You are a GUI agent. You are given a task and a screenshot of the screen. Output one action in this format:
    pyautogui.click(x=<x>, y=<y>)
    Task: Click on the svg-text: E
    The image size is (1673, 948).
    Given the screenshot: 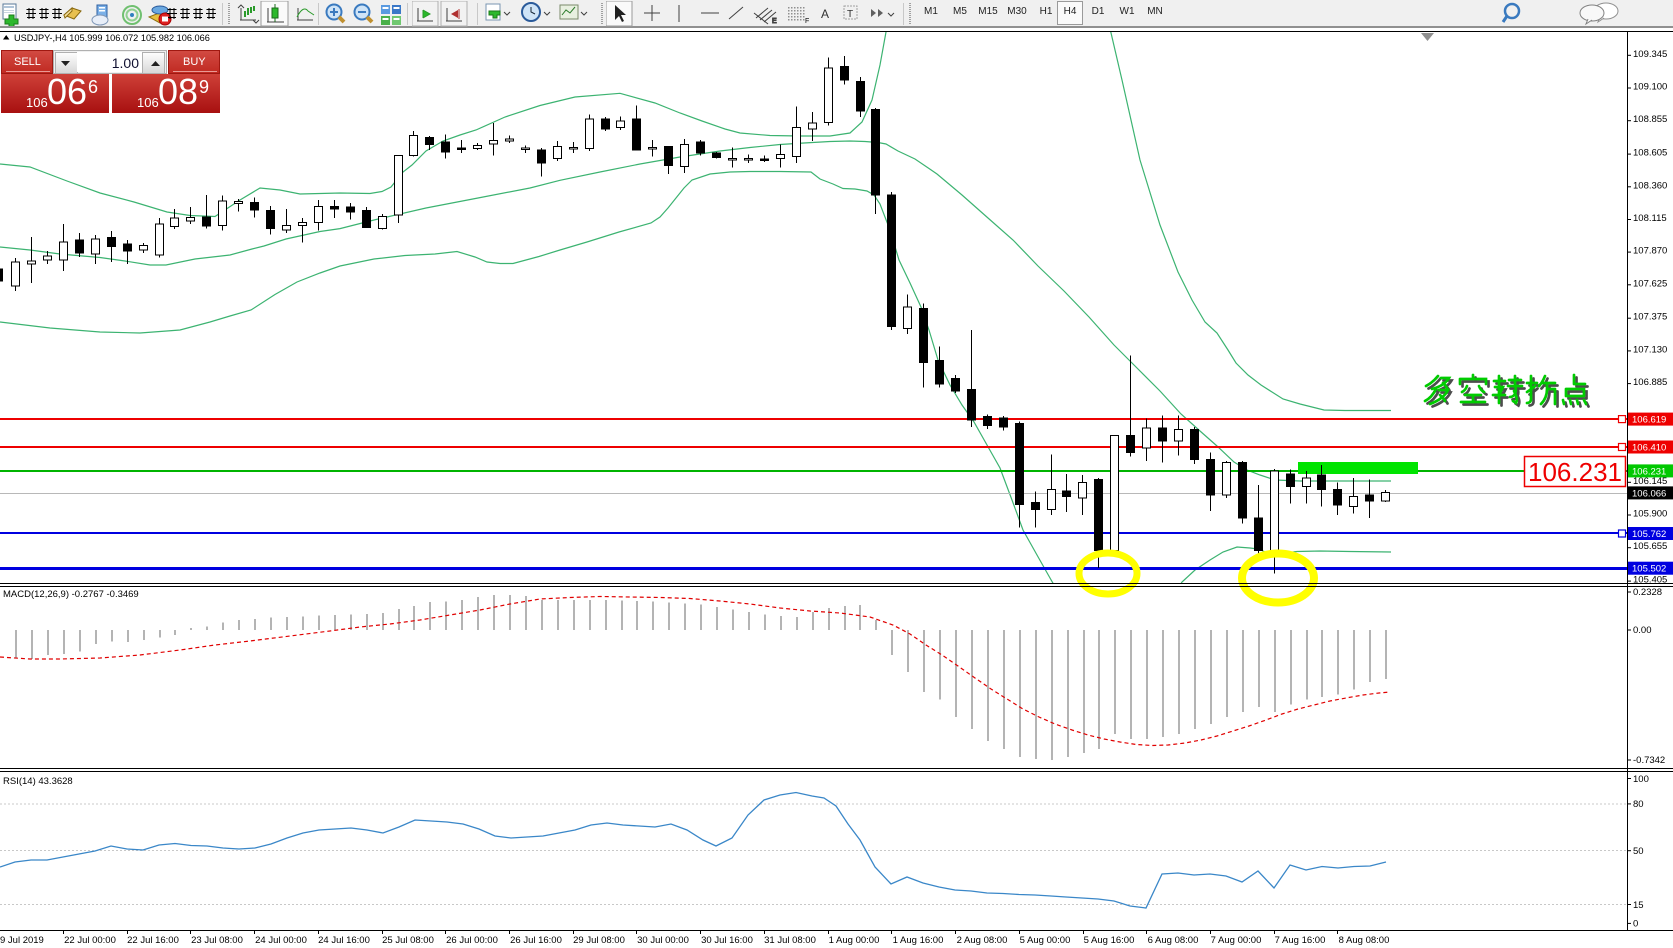 What is the action you would take?
    pyautogui.click(x=774, y=21)
    